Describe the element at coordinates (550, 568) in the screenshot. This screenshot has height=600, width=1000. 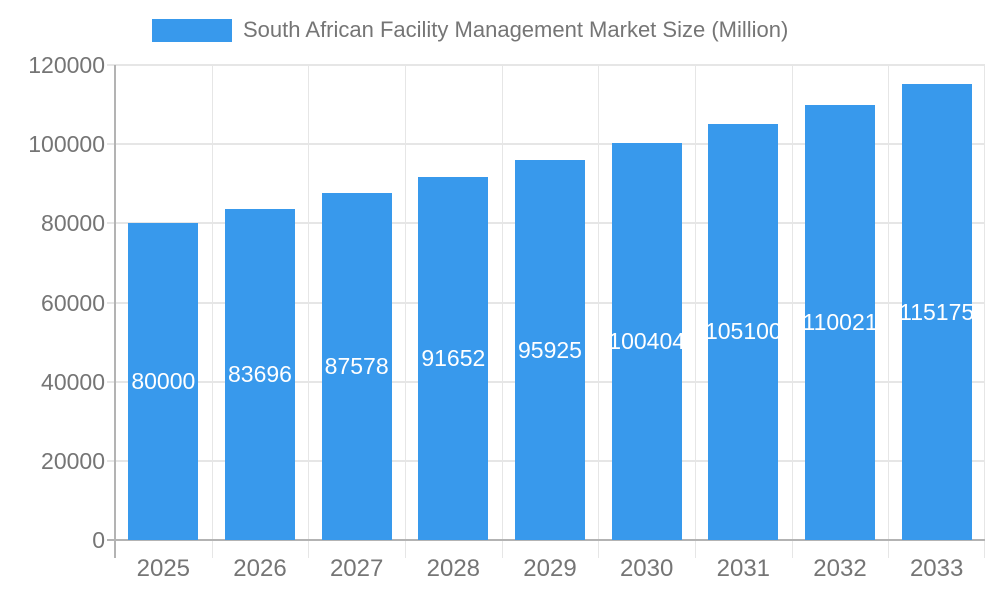
I see `x-tick-label-2029: 2029` at that location.